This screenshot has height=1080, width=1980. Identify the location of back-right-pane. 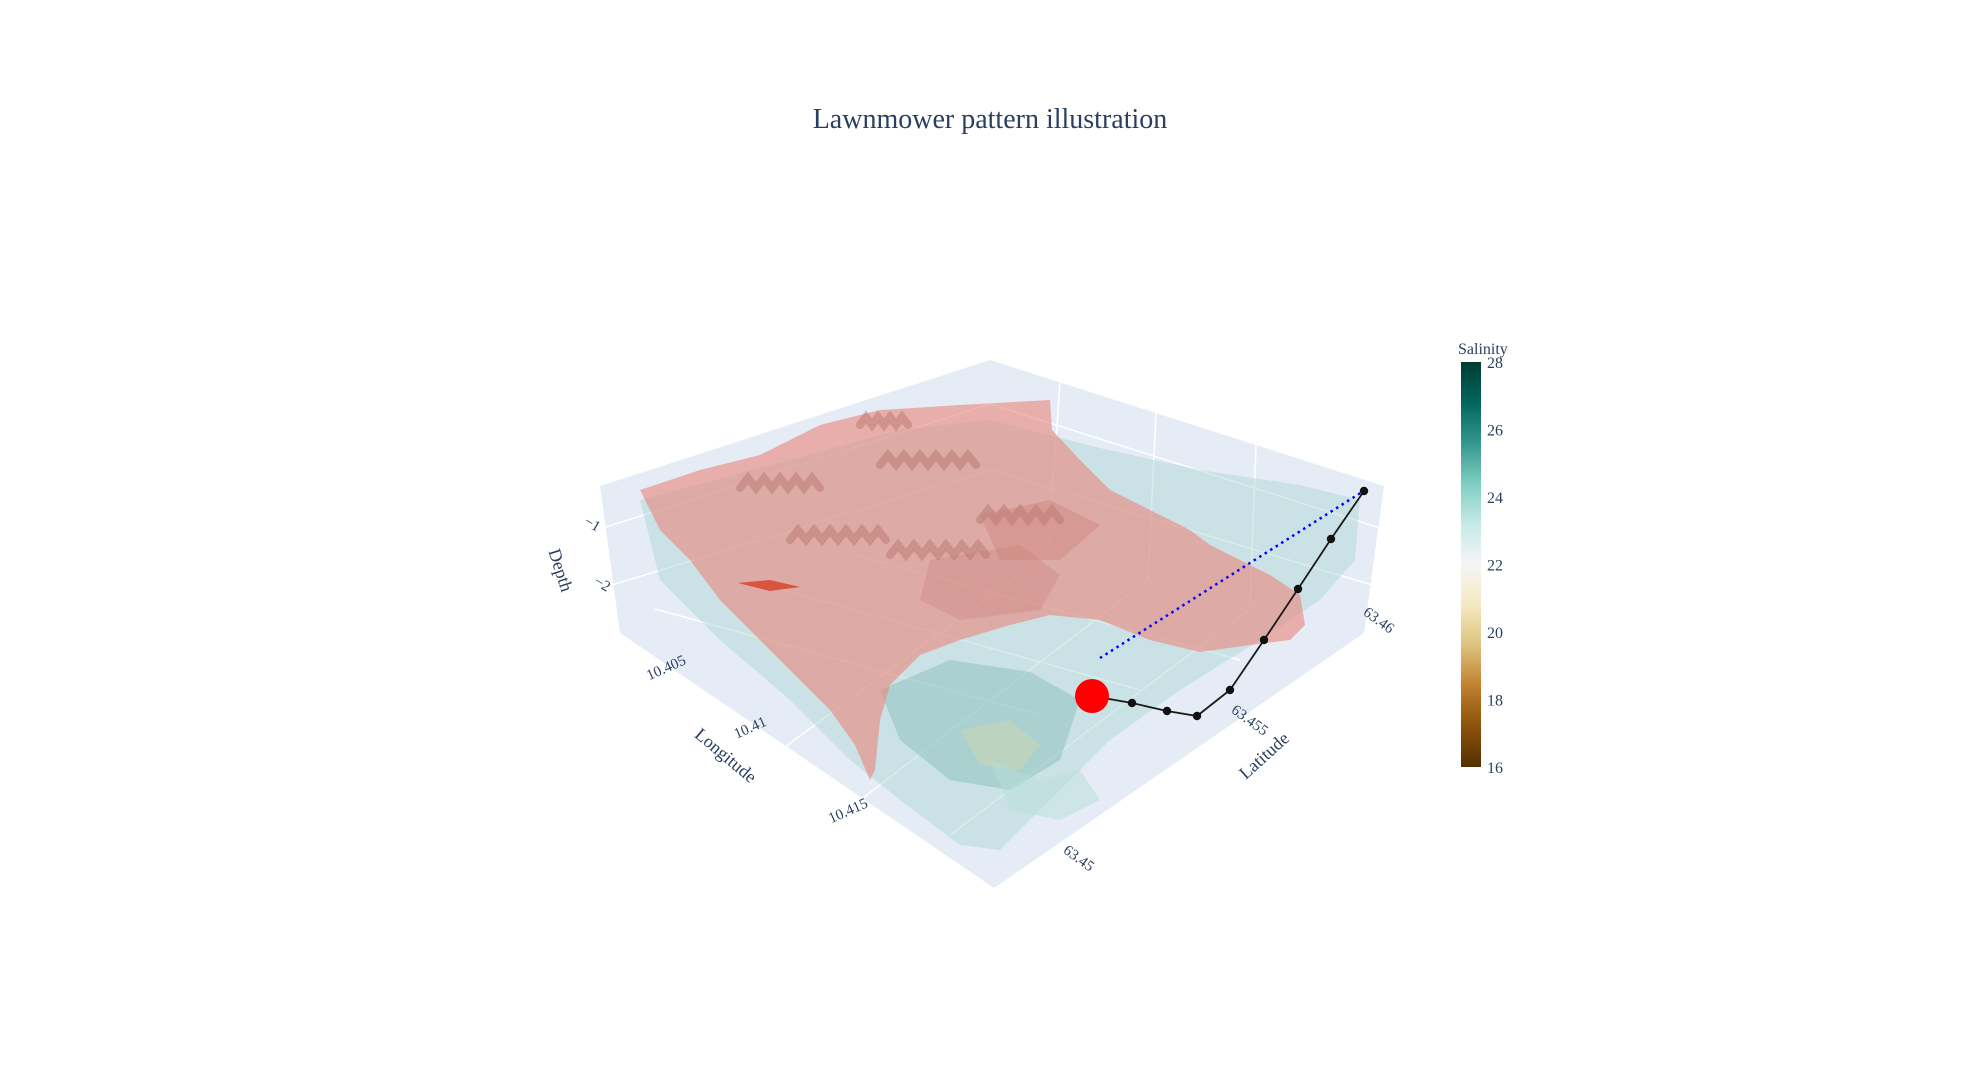
(1187, 496).